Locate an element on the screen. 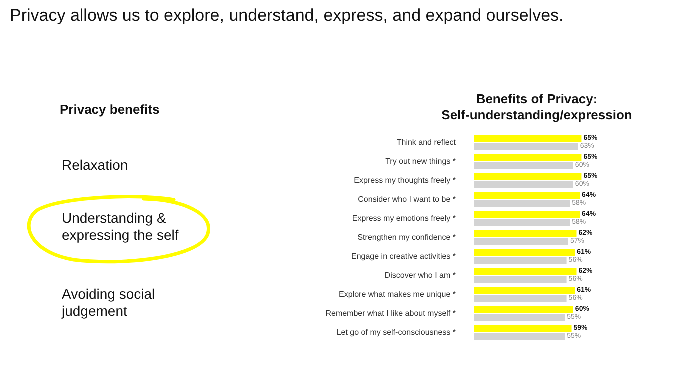 Image resolution: width=700 pixels, height=370 pixels. y-tick-label: Explore what makes me unique * is located at coordinates (397, 294).